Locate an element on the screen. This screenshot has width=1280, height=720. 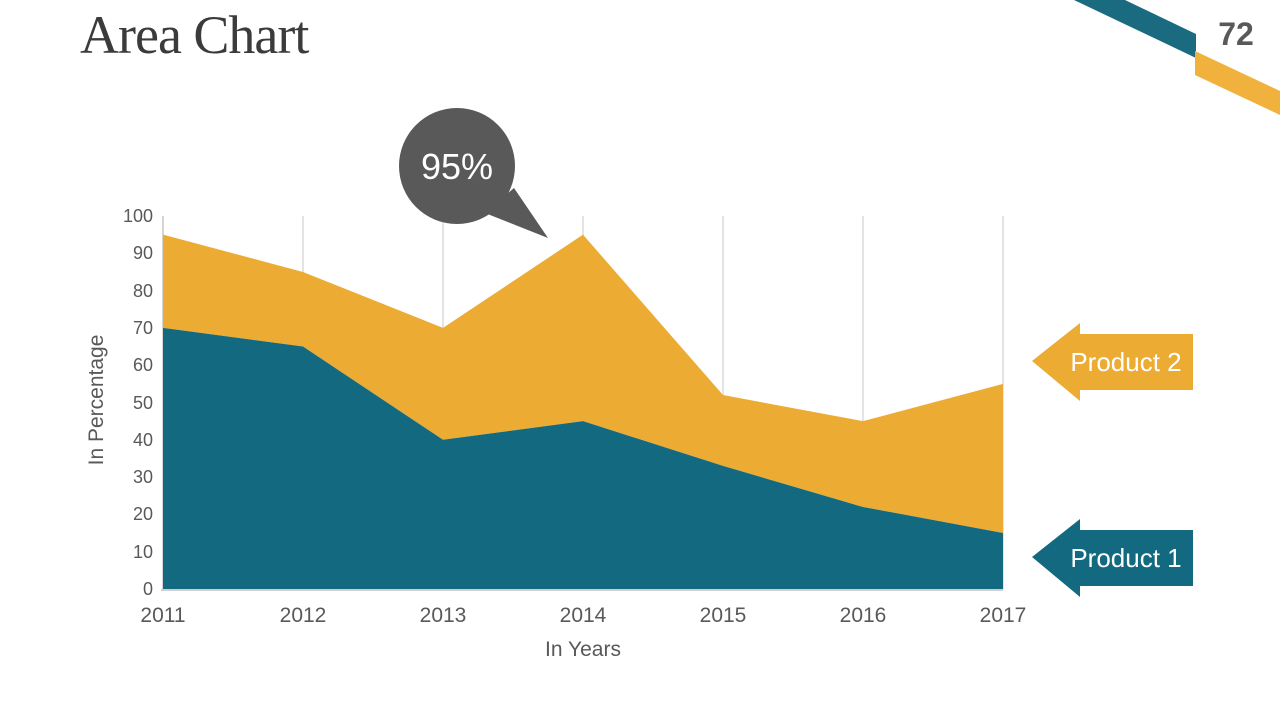
x-tick-label-2013: 2013 is located at coordinates (443, 615).